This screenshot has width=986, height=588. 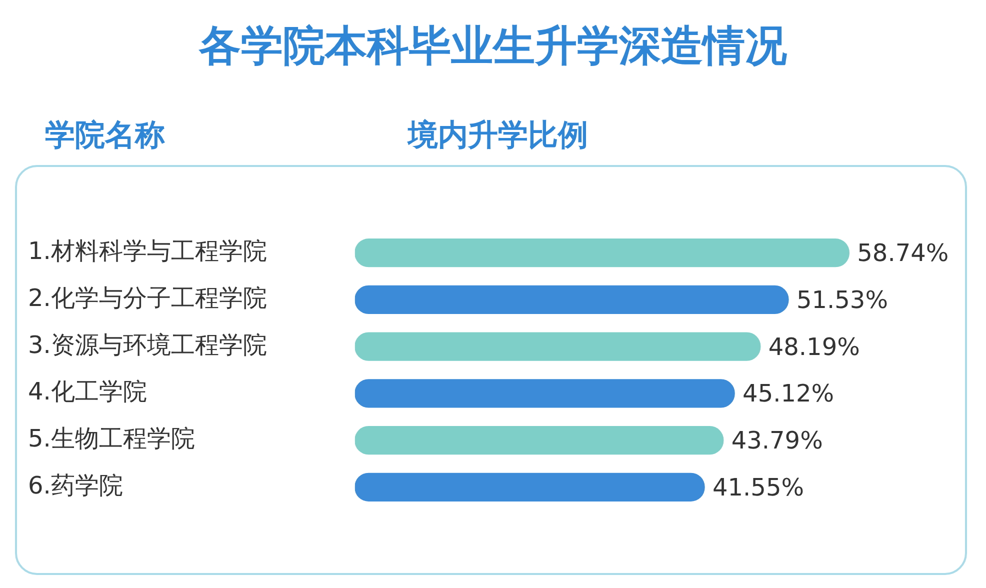 What do you see at coordinates (498, 136) in the screenshot?
I see `x-axis-title: 境内升学比例` at bounding box center [498, 136].